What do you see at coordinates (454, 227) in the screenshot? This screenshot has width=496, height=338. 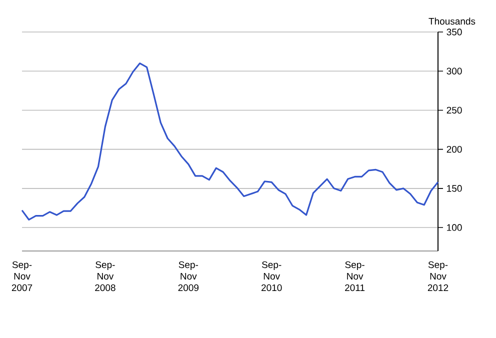 I see `y-tick-label: 100` at bounding box center [454, 227].